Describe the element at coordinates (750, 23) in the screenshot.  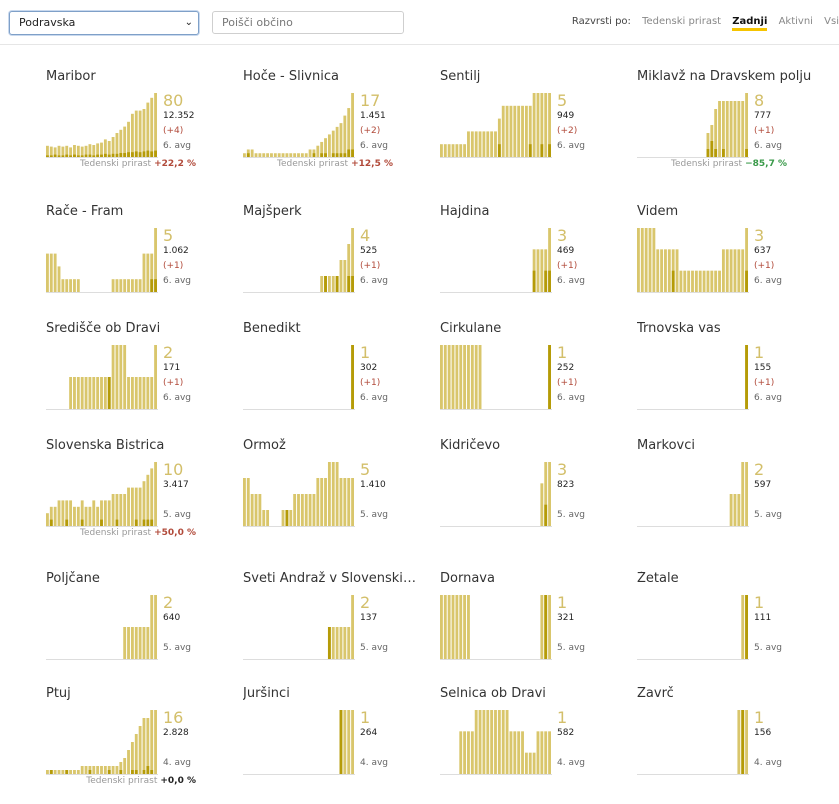
I see `sort-option-latest: Zadnji` at that location.